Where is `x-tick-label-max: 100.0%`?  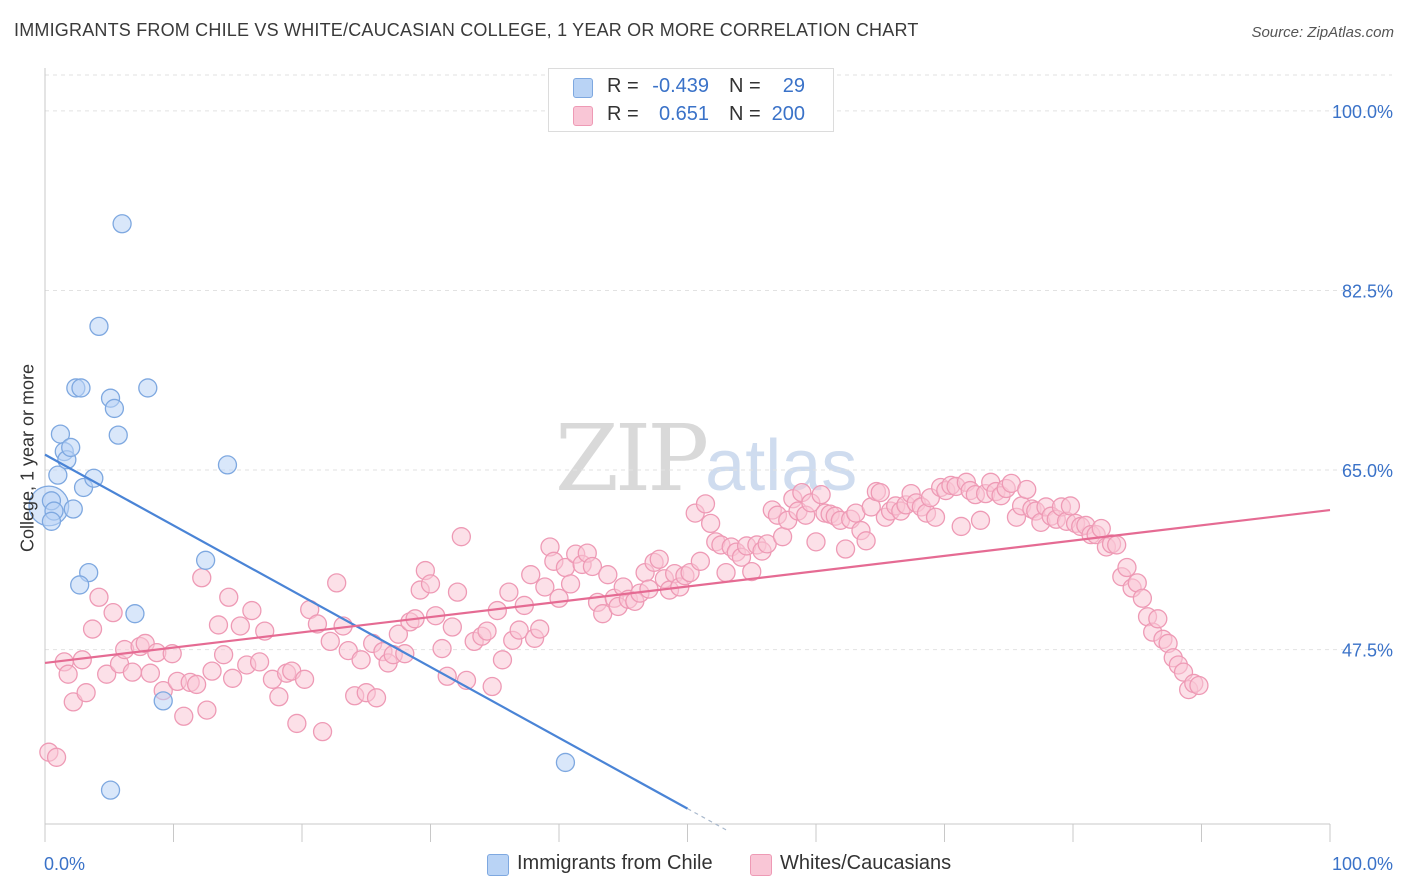 x-tick-label-max: 100.0% is located at coordinates (1362, 864).